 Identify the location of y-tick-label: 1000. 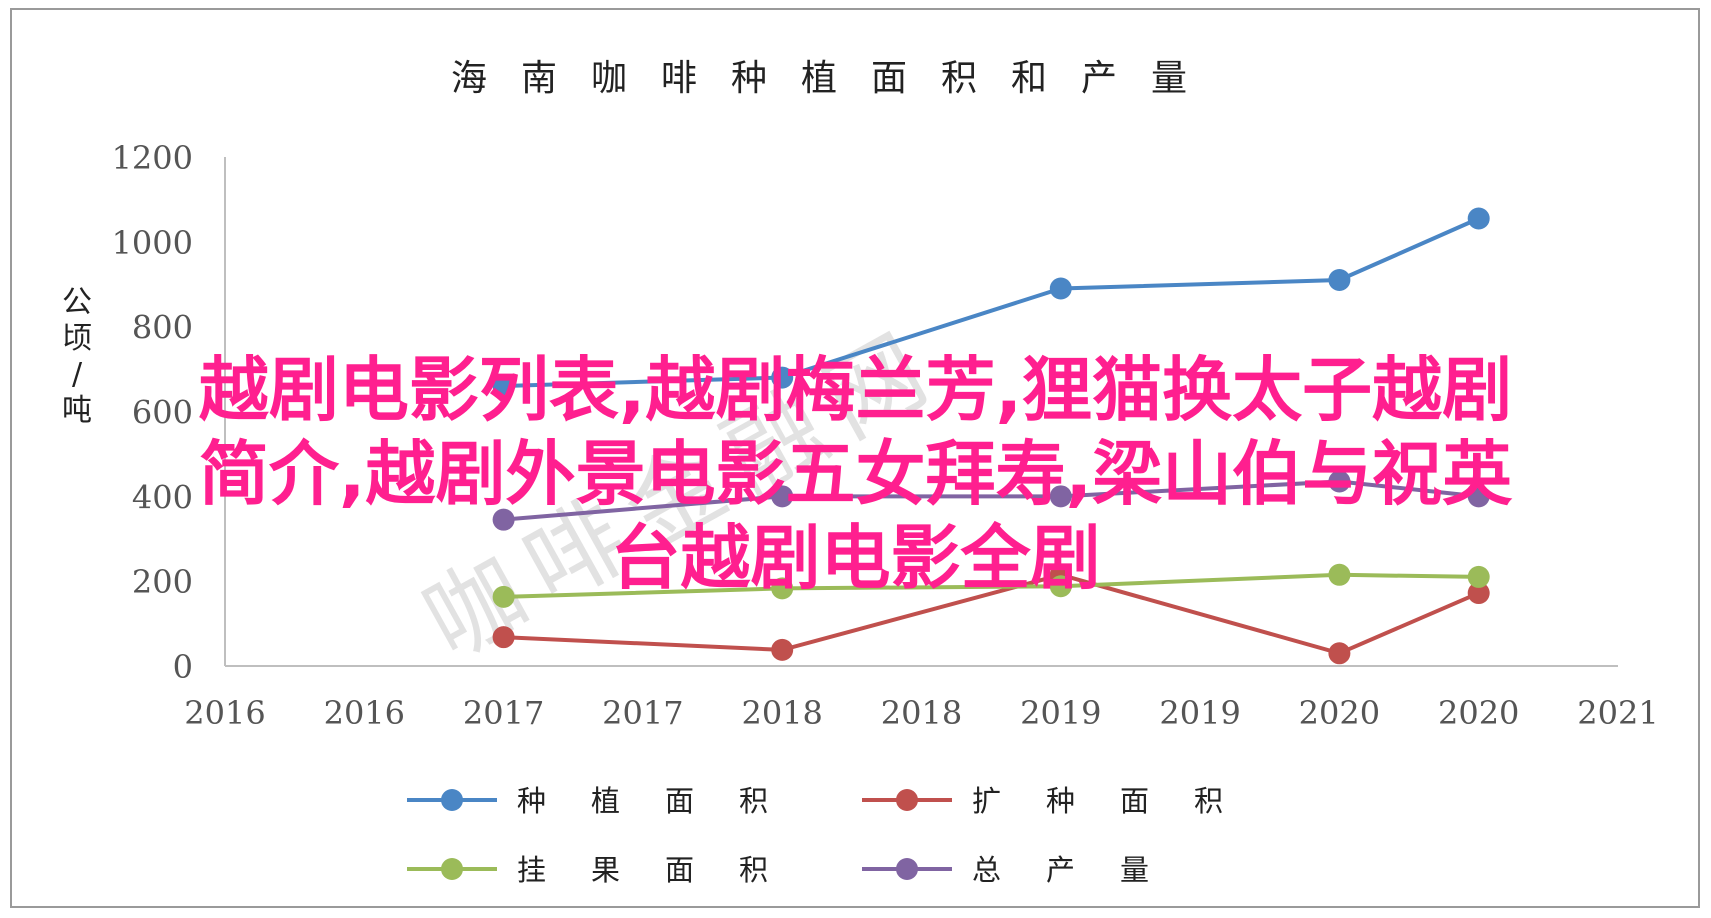
(152, 243).